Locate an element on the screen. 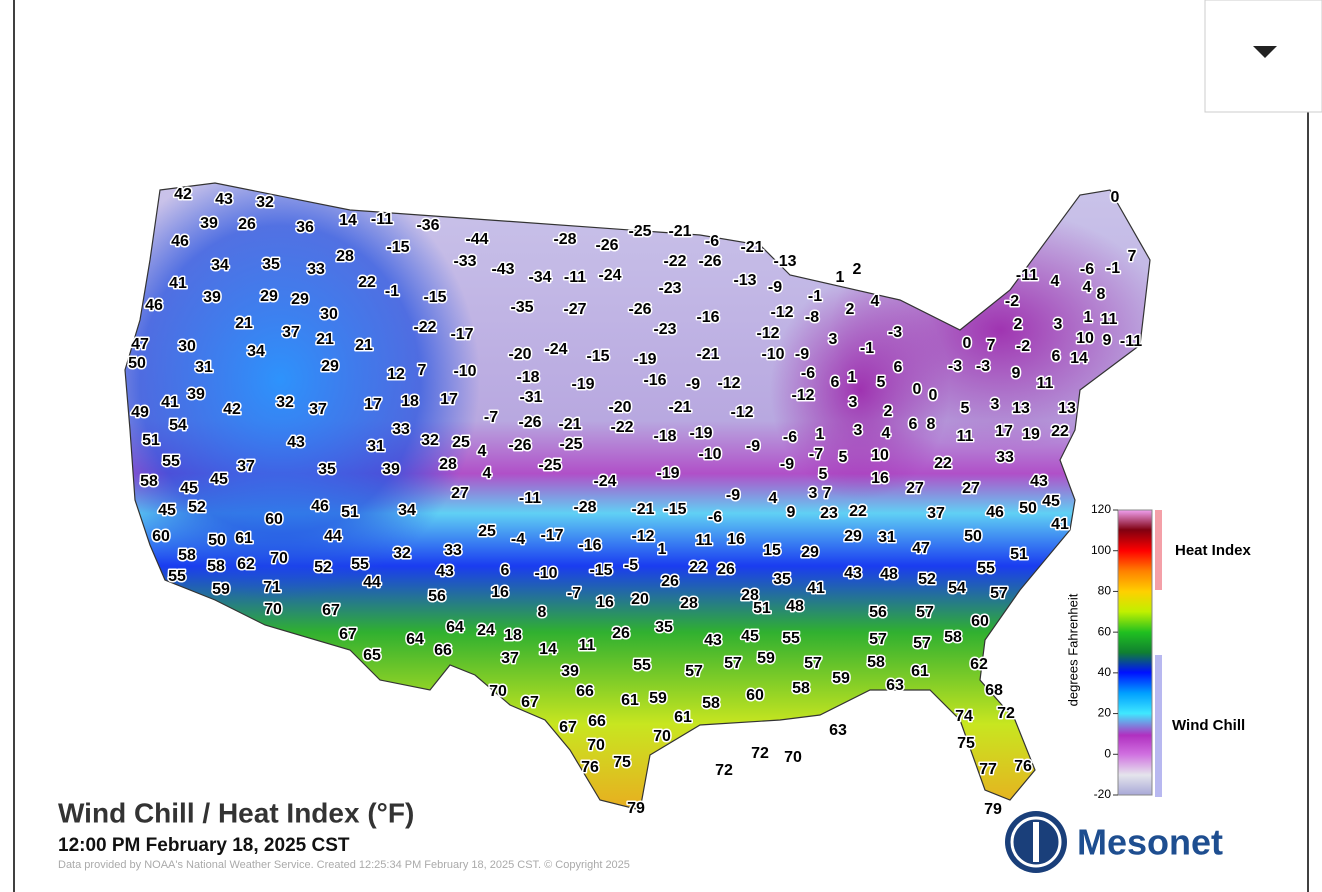 The width and height of the screenshot is (1322, 892). logo-mark is located at coordinates (1036, 842).